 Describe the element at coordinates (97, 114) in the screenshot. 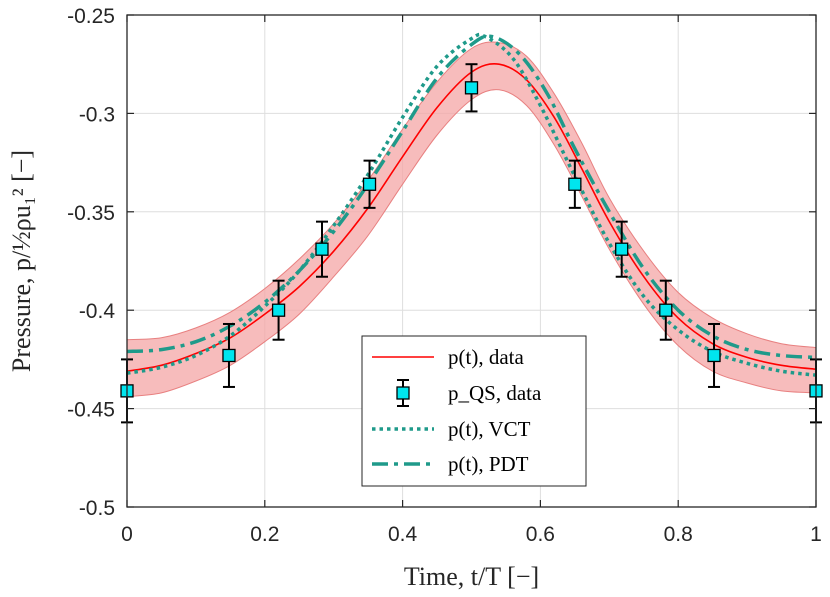

I see `y-tick-label: -0.3` at that location.